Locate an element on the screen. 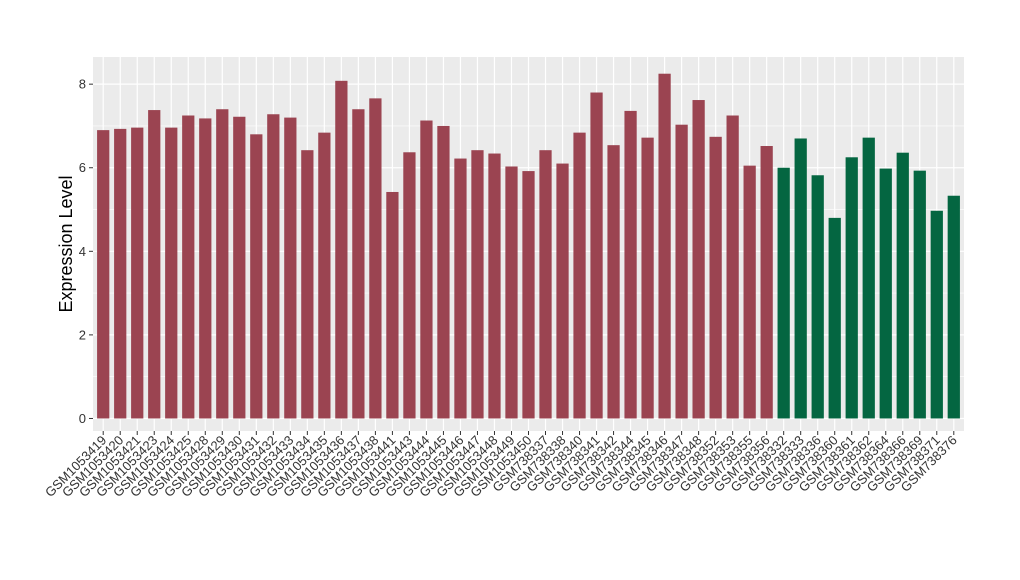 The height and width of the screenshot is (580, 1020). y-tick-label: 4 is located at coordinates (82, 251).